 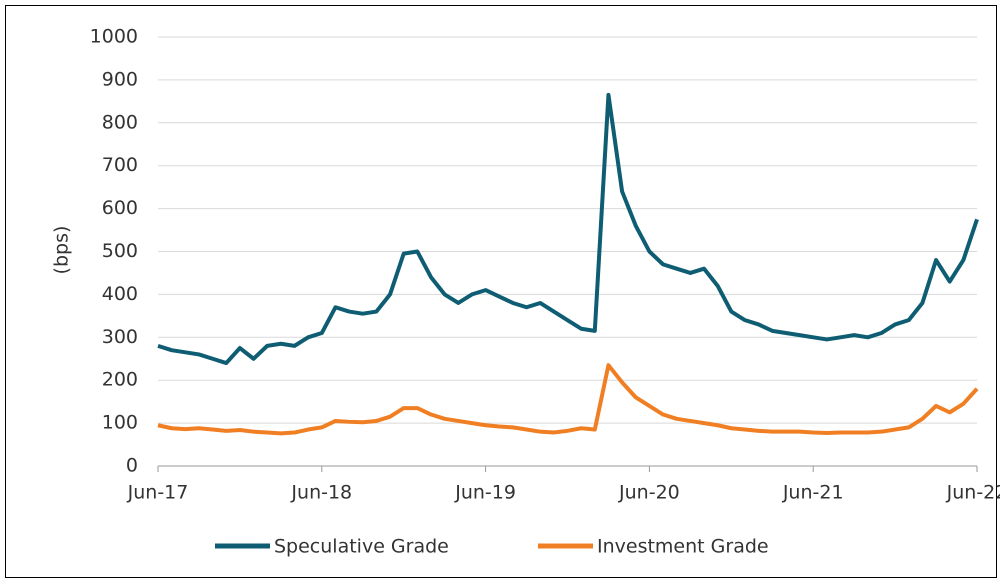 What do you see at coordinates (321, 493) in the screenshot?
I see `x-tick-label: Jun-18` at bounding box center [321, 493].